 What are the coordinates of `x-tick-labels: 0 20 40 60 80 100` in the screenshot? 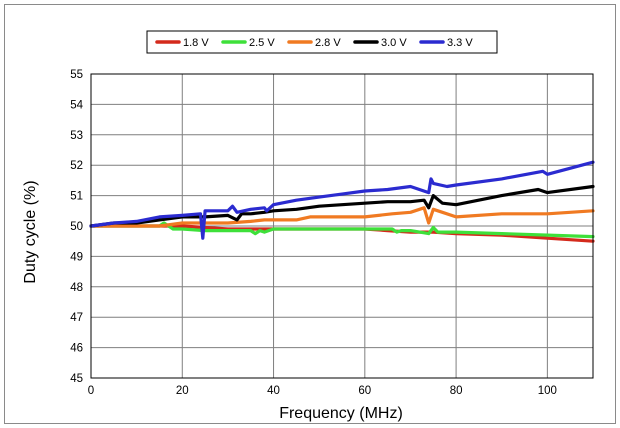 It's located at (322, 391).